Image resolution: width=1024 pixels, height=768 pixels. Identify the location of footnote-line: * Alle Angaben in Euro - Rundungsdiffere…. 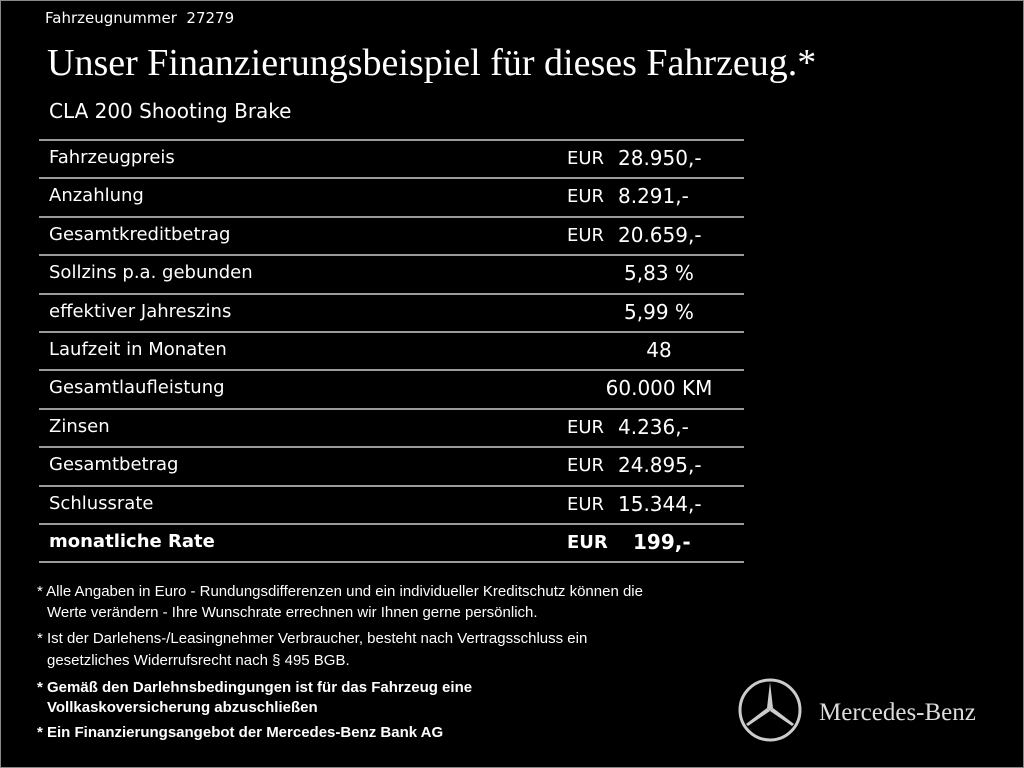
(340, 591).